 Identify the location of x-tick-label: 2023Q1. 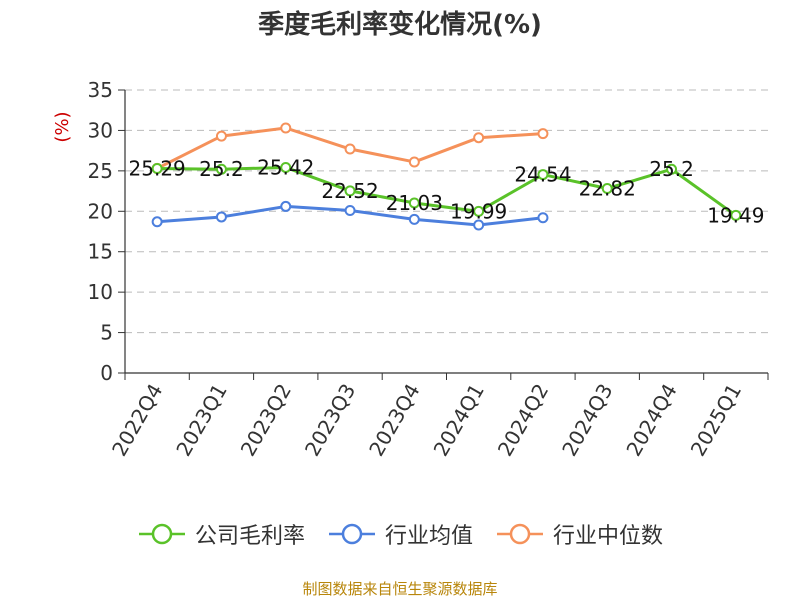
(201, 420).